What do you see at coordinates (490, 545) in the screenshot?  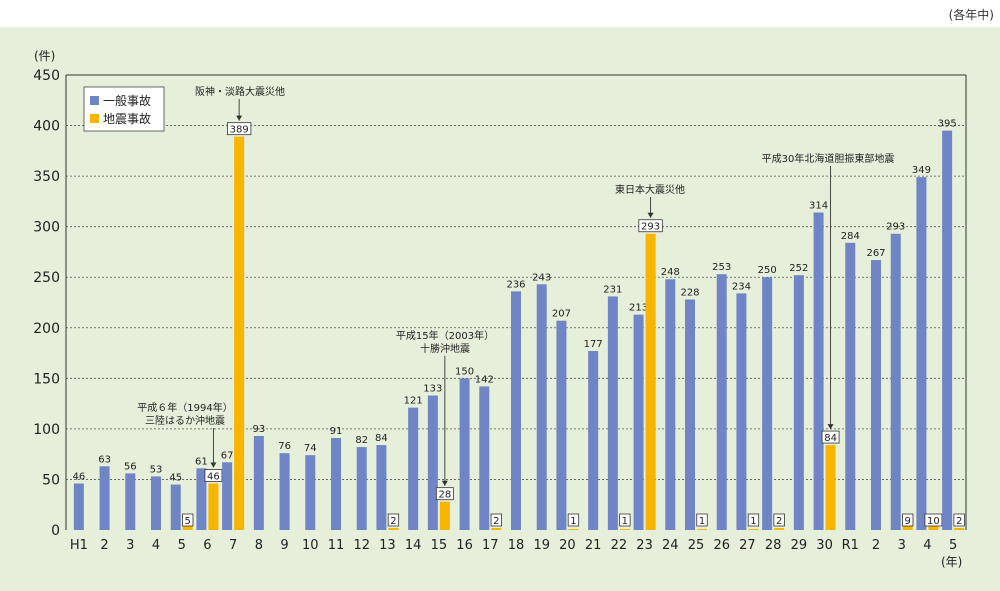 I see `x-tick-label: 17` at bounding box center [490, 545].